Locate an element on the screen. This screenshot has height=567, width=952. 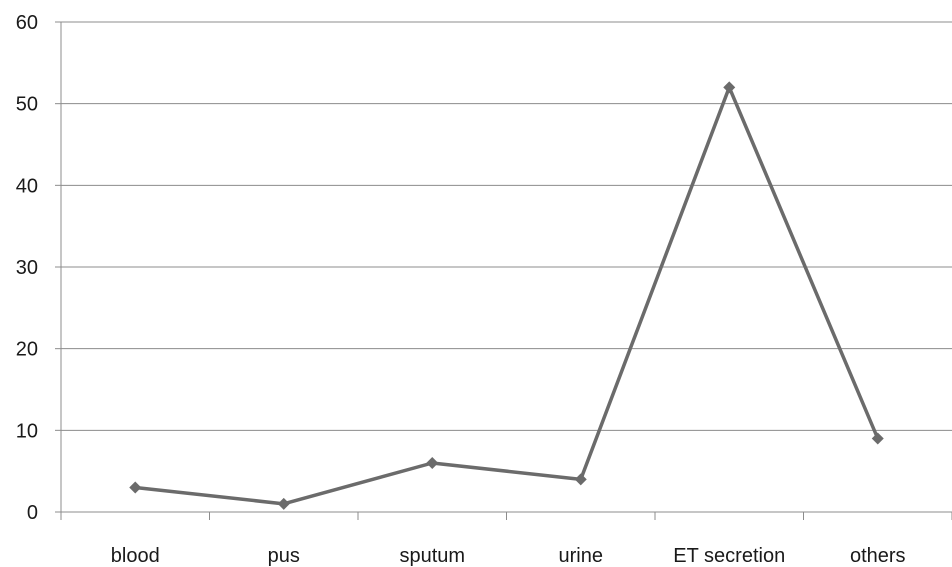
data-point-pus is located at coordinates (283, 503).